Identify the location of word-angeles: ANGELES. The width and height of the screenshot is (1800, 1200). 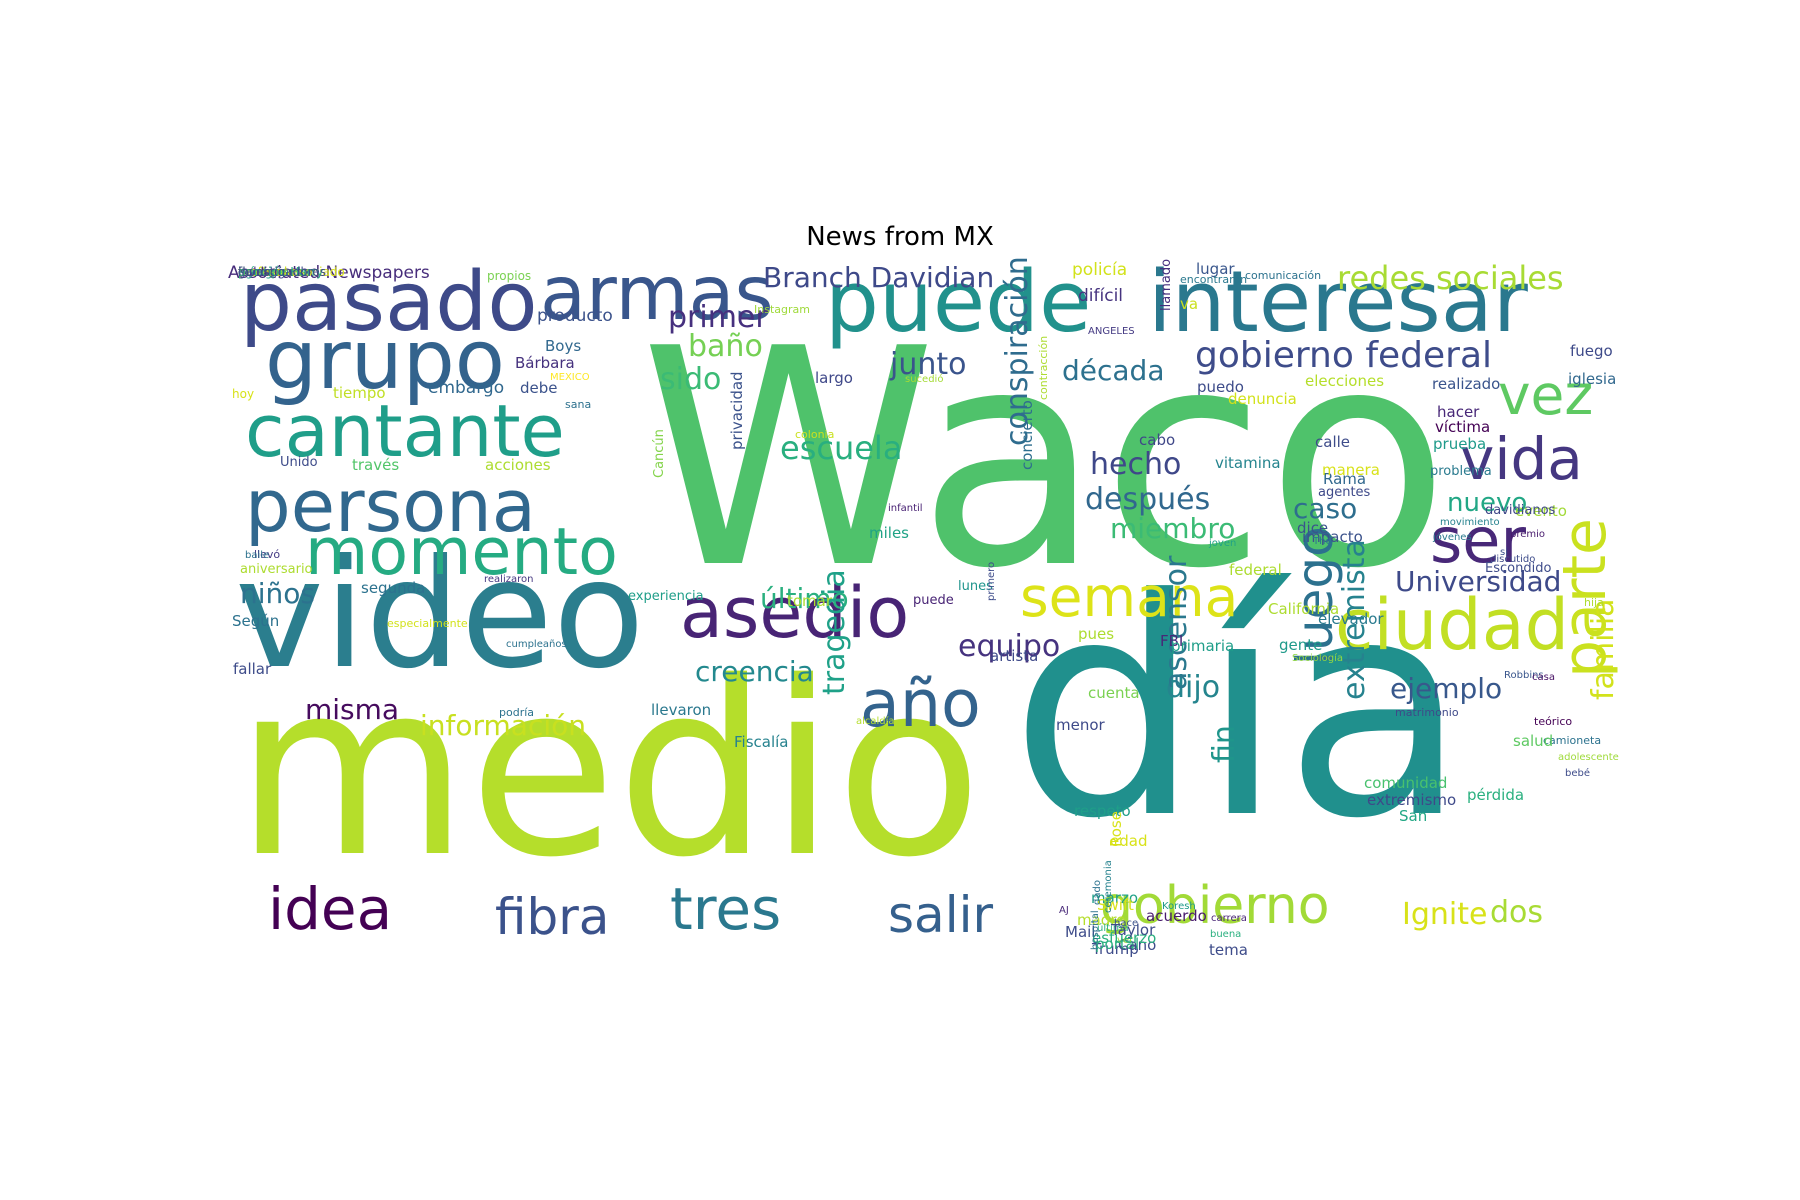
(1111, 331).